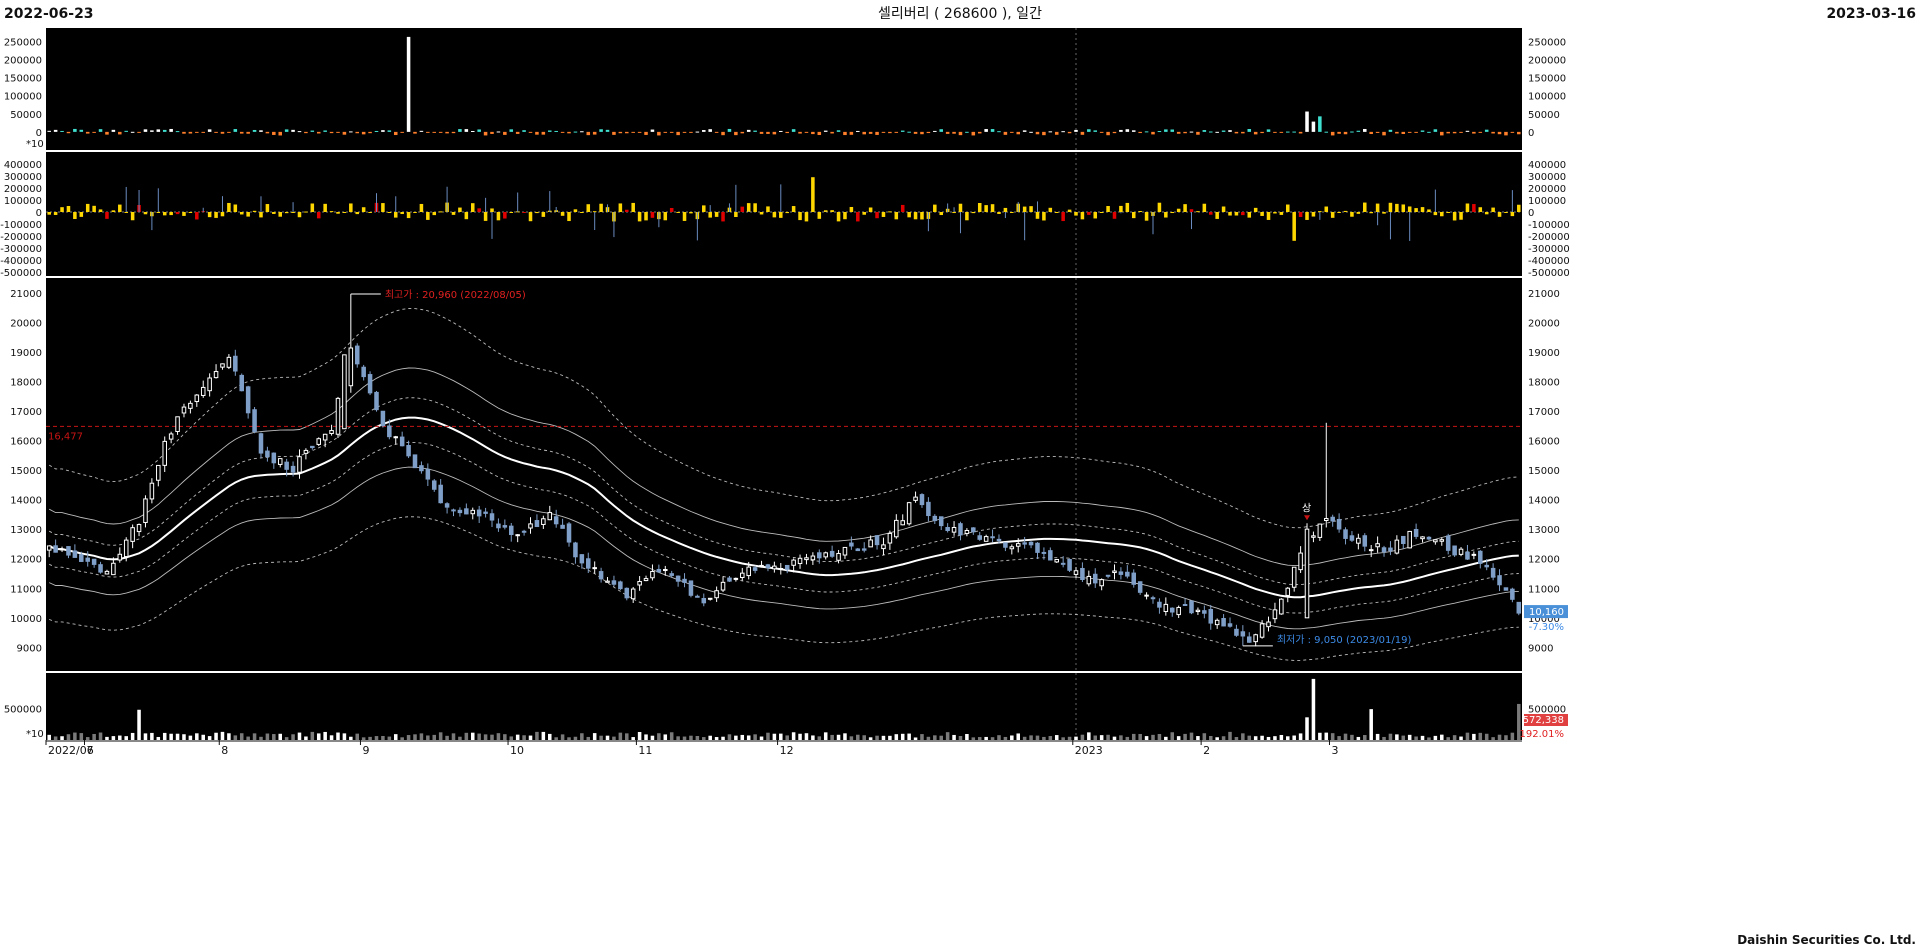 This screenshot has width=1920, height=949. I want to click on netbuy-top-bars, so click(784, 86).